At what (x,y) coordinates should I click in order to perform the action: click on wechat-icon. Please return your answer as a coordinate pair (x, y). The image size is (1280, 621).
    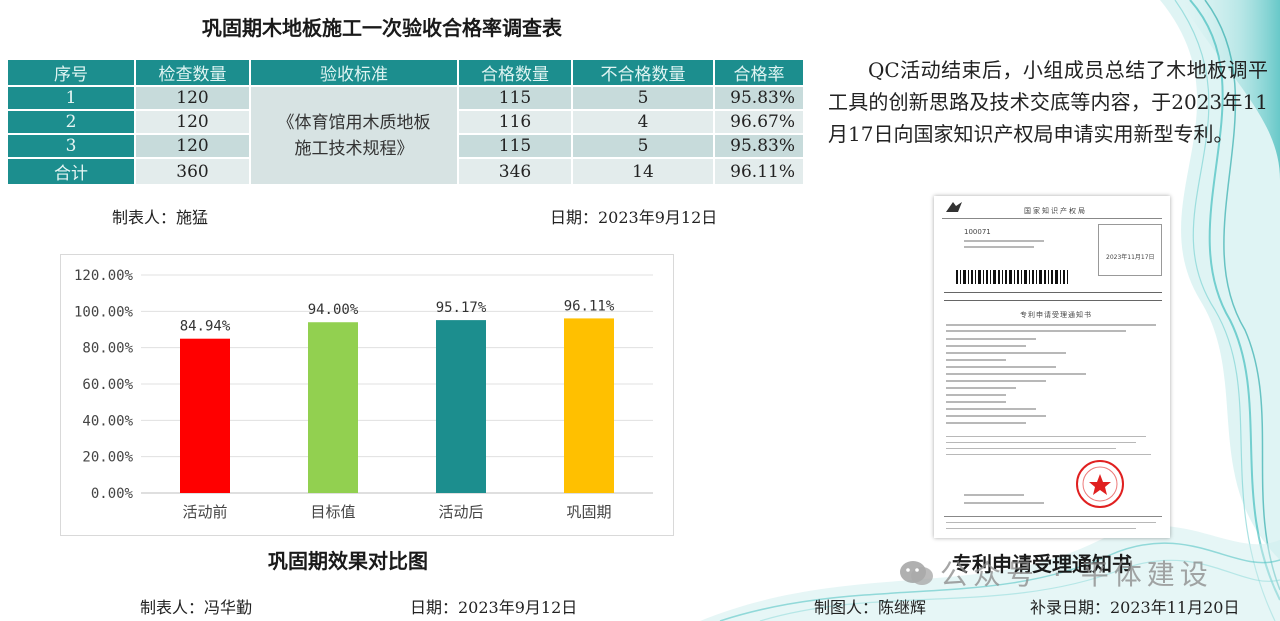
    Looking at the image, I should click on (916, 576).